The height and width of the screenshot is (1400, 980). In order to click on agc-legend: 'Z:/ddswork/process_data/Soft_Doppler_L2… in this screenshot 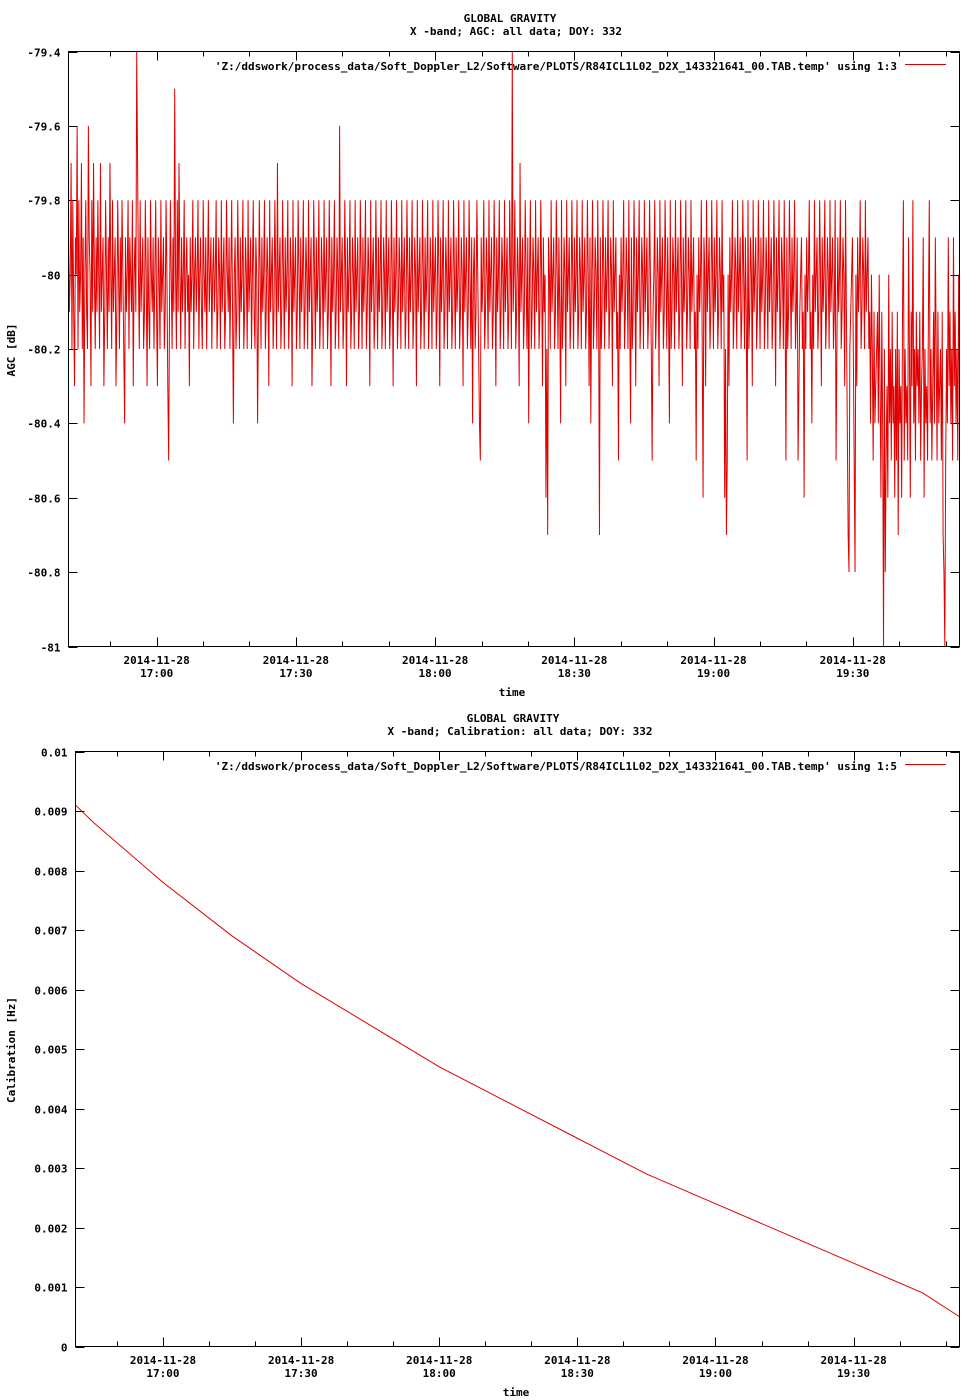, I will do `click(580, 66)`.